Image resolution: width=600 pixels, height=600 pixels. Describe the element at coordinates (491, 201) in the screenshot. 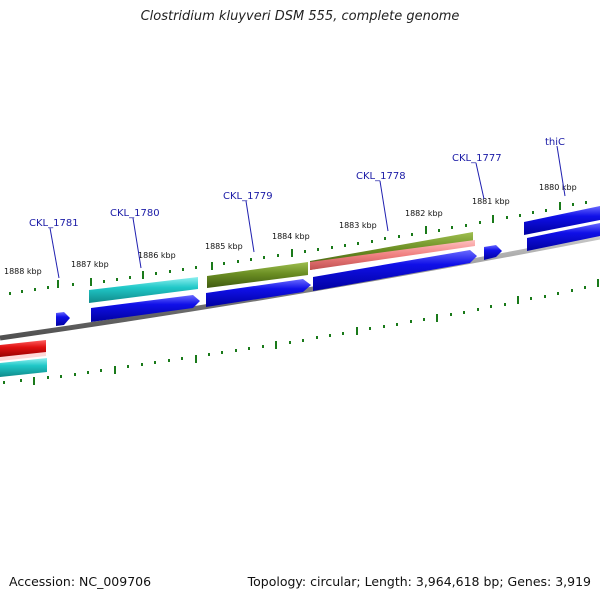

I see `kbp-label: 1881 kbp` at that location.